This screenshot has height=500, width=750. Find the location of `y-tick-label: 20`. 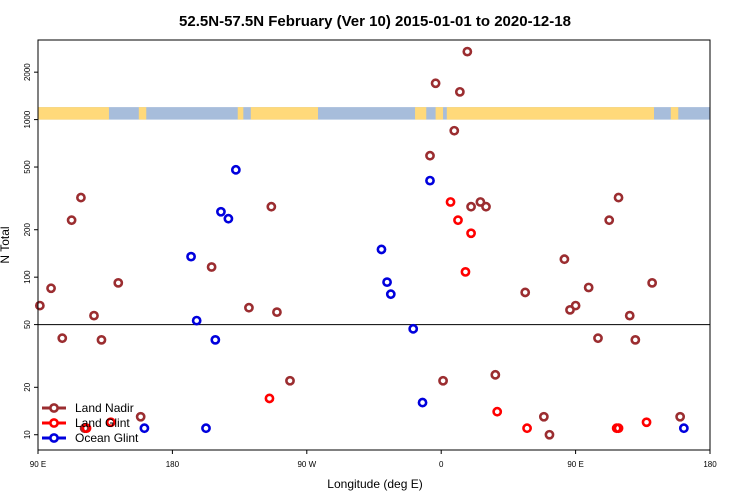

y-tick-label: 20 is located at coordinates (27, 386).